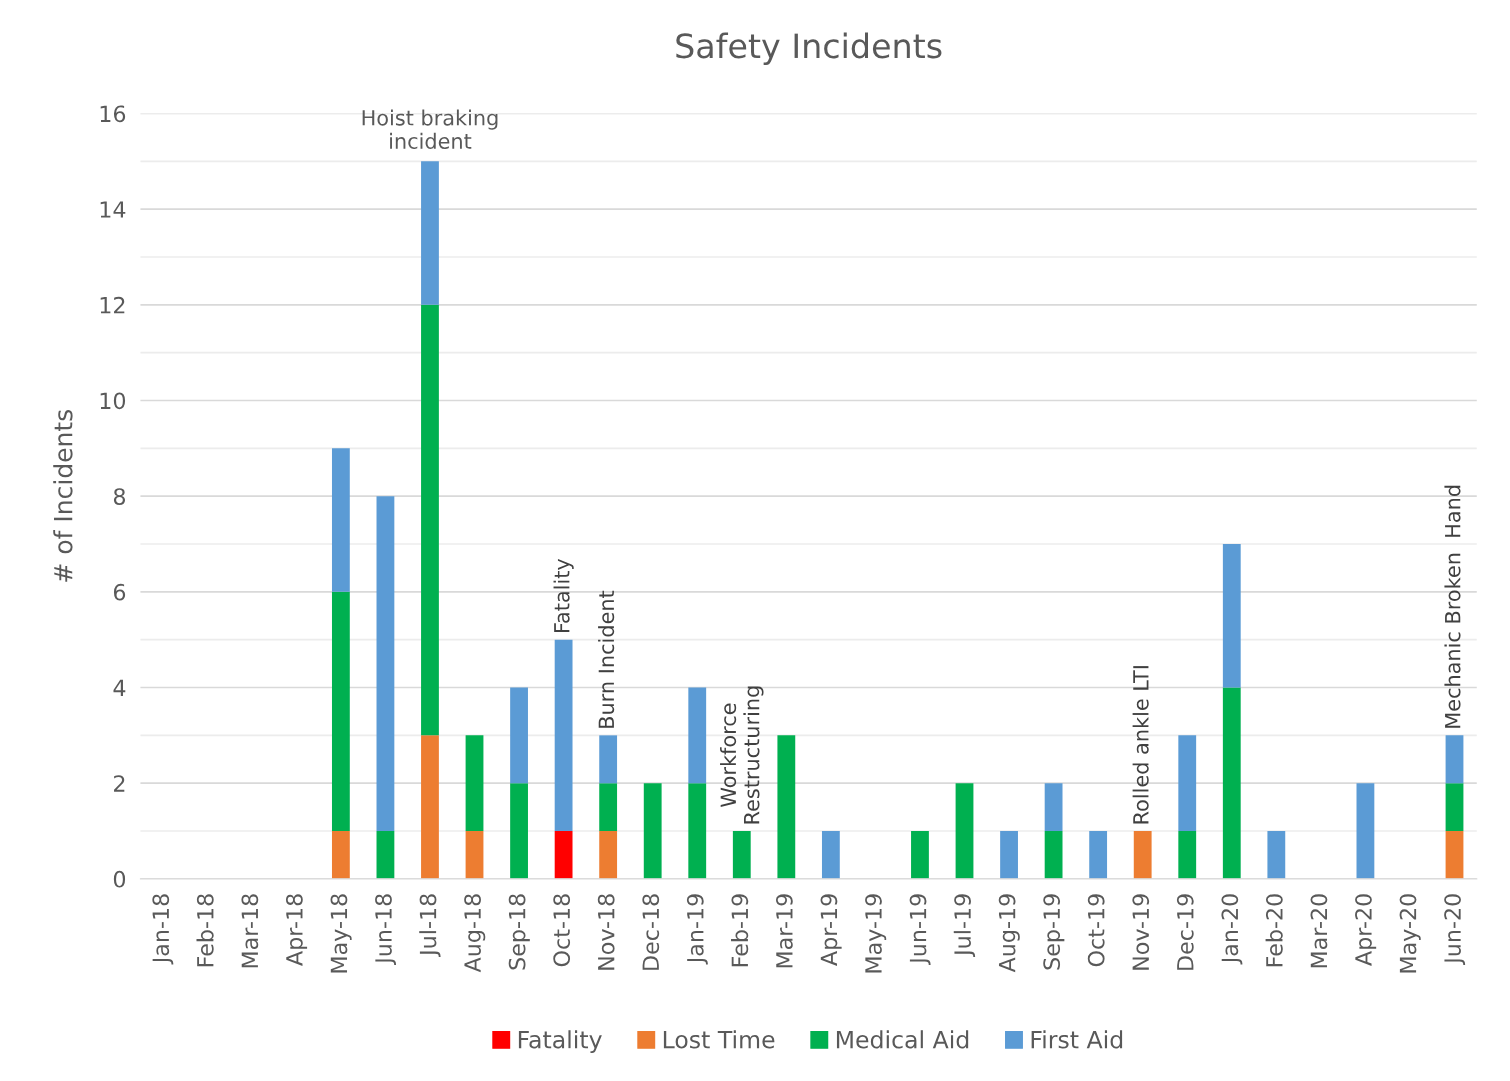 Image resolution: width=1510 pixels, height=1081 pixels. I want to click on x-tick-label: Dec-19, so click(1185, 932).